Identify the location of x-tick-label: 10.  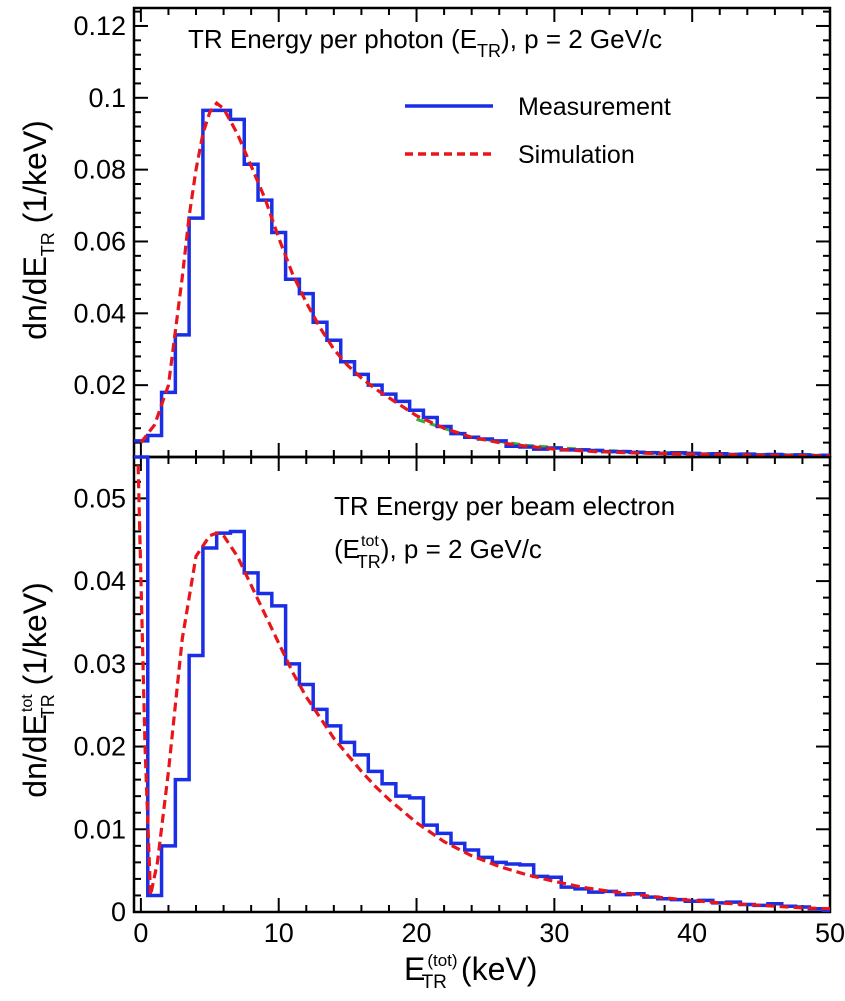
(279, 933).